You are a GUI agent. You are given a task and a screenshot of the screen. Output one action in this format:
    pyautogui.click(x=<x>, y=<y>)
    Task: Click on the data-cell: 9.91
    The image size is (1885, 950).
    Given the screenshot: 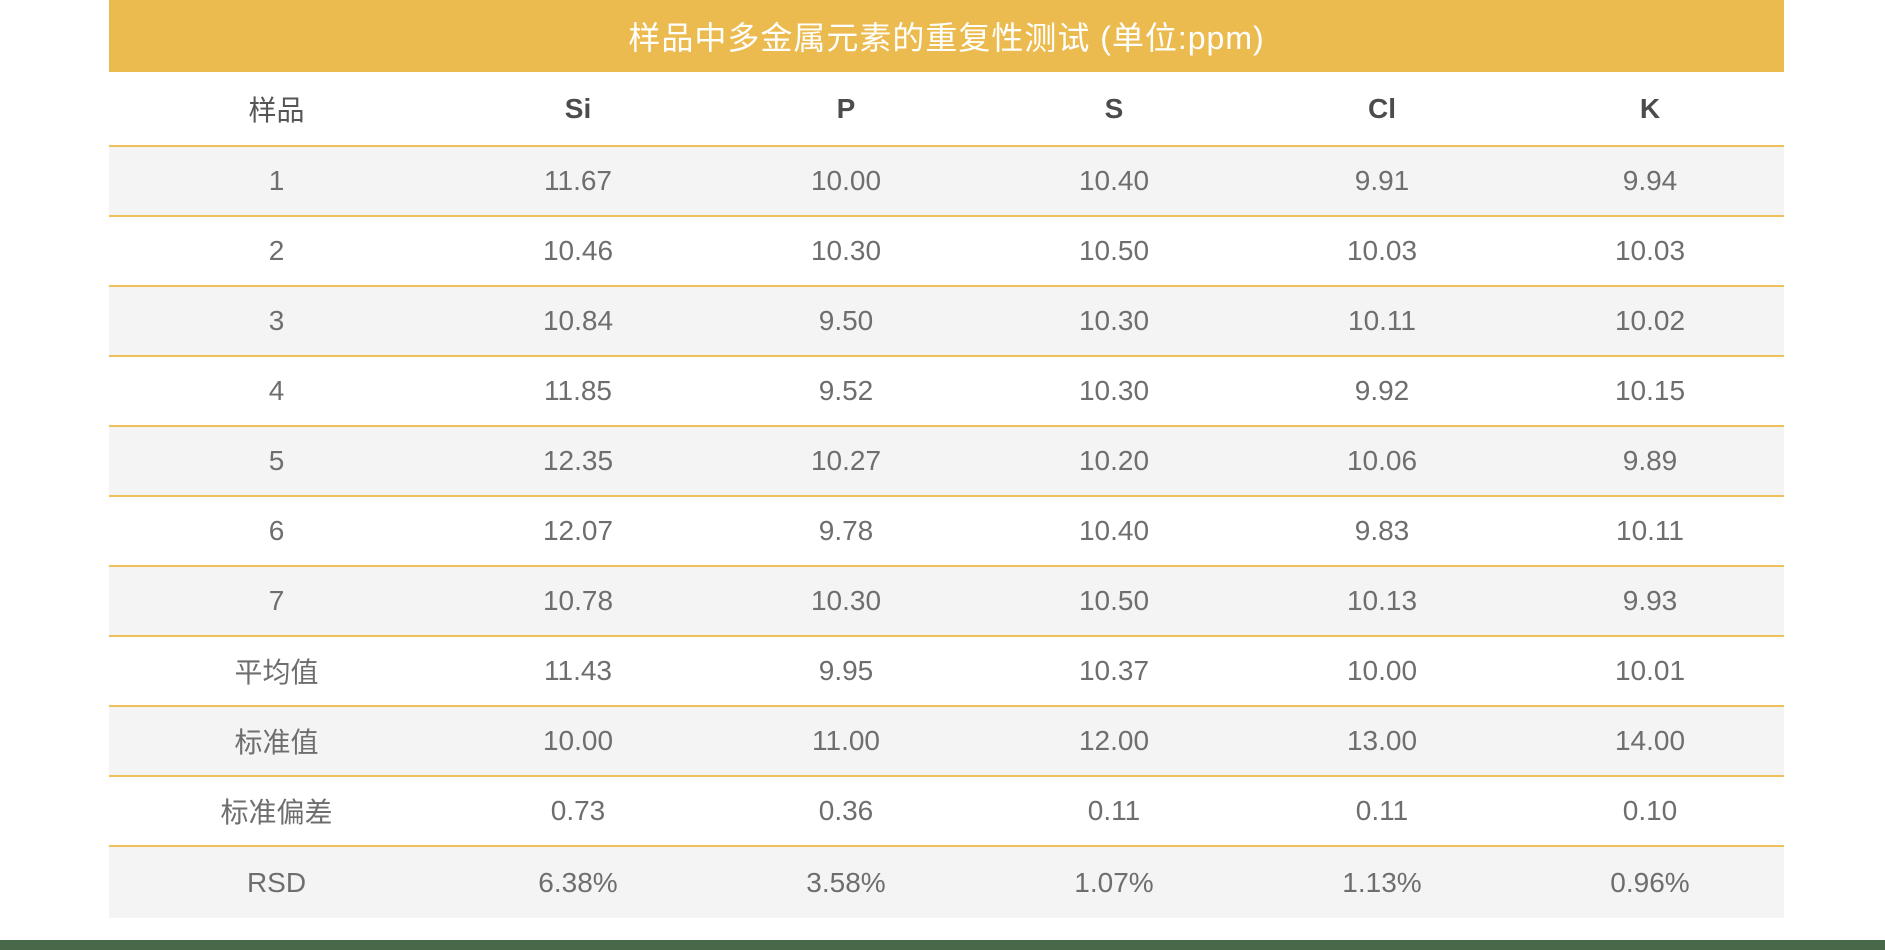 What is the action you would take?
    pyautogui.click(x=1382, y=180)
    